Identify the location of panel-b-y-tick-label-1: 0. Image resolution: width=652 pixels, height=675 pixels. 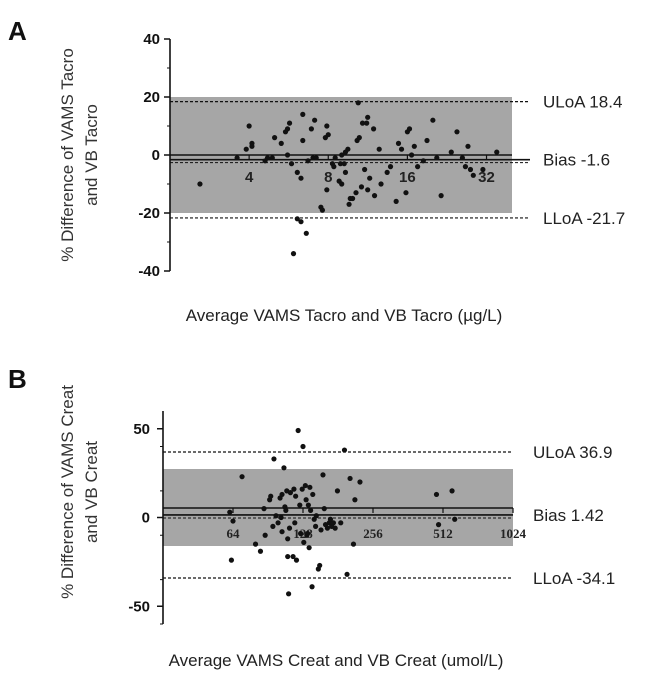
(146, 518).